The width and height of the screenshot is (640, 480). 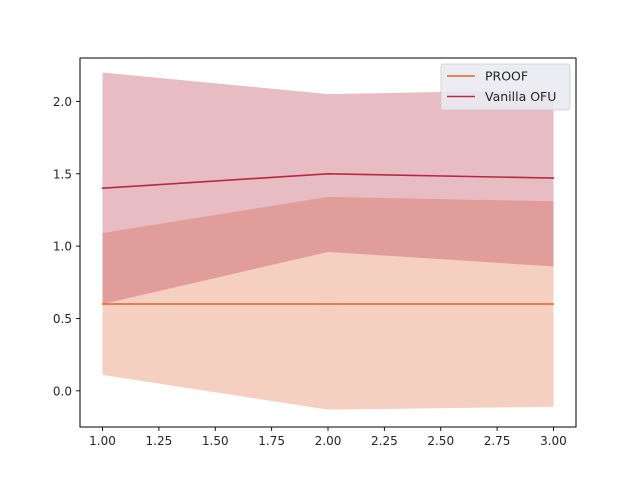 What do you see at coordinates (553, 441) in the screenshot?
I see `x-tick-label: 3.00` at bounding box center [553, 441].